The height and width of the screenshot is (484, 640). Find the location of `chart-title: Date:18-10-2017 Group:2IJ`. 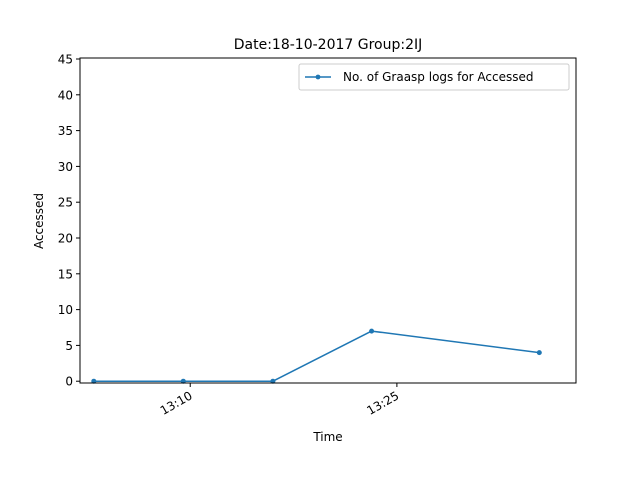

chart-title: Date:18-10-2017 Group:2IJ is located at coordinates (328, 45).